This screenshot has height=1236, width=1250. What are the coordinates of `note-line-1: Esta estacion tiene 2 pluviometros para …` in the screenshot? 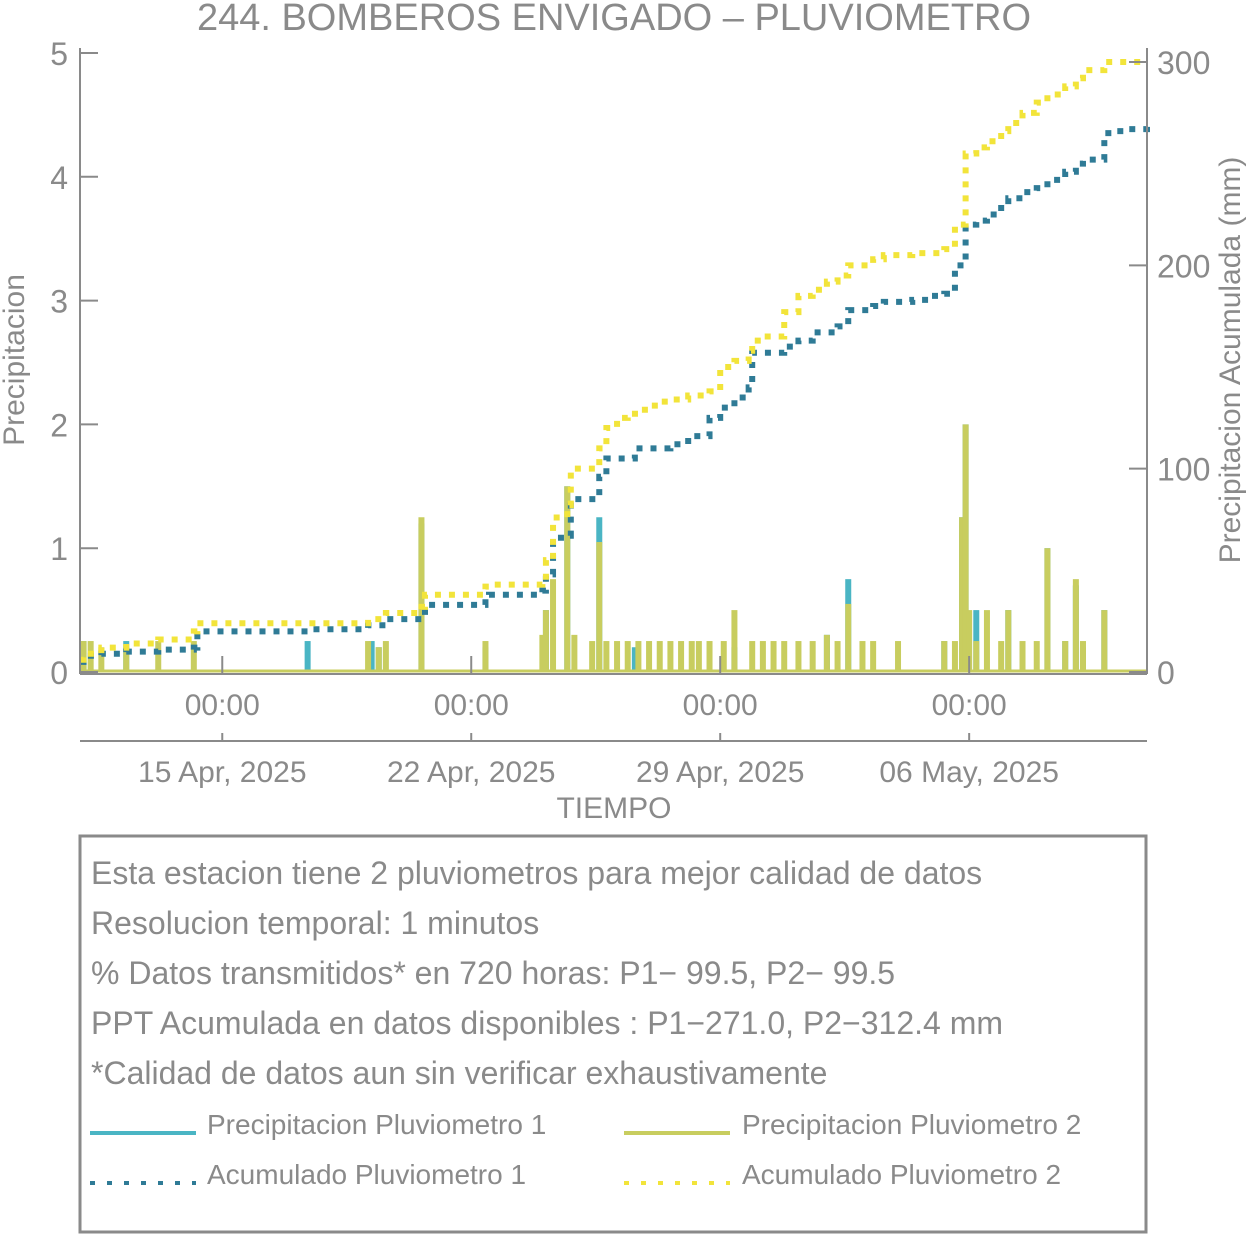 It's located at (536, 873).